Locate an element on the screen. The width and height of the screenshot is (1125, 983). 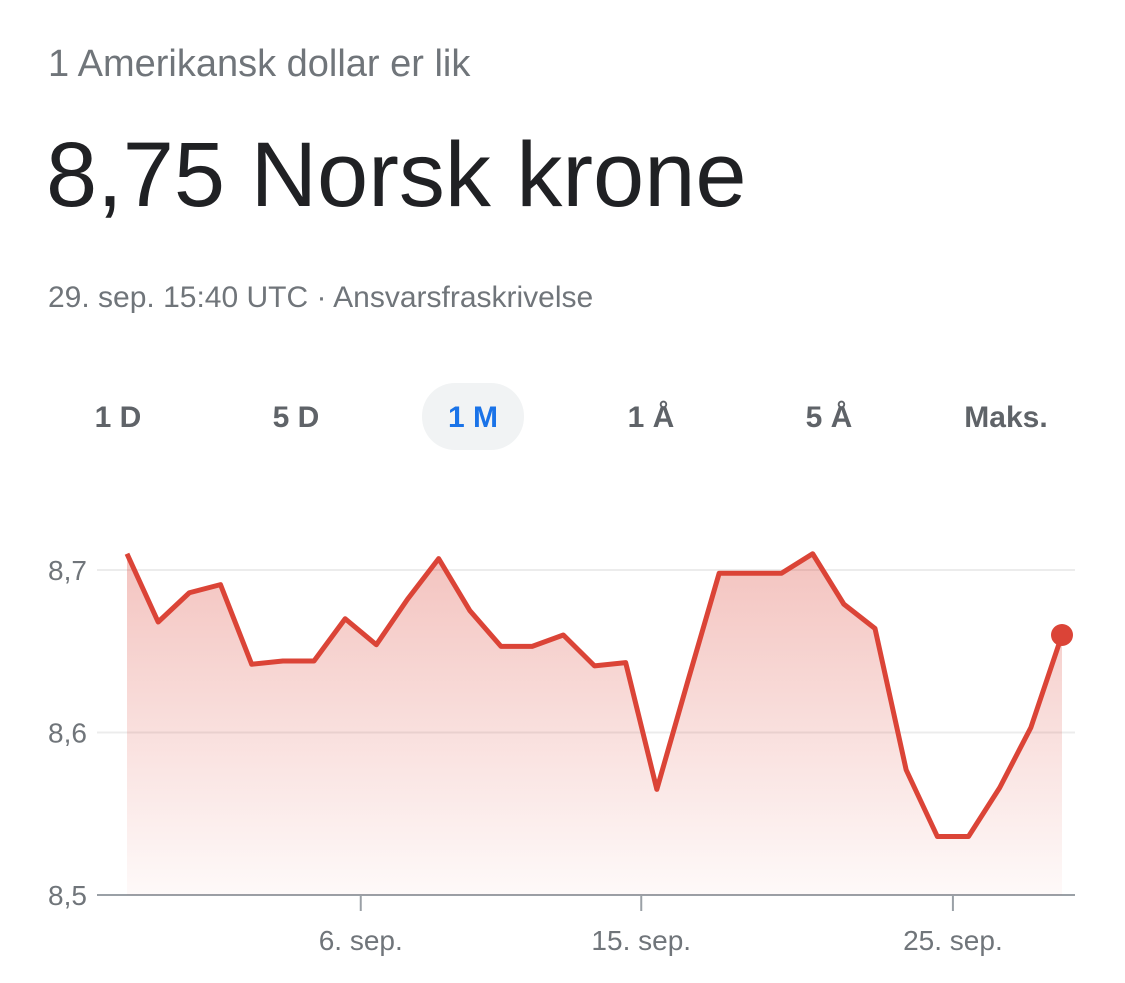
y-tick-label: 8,6 is located at coordinates (67, 733).